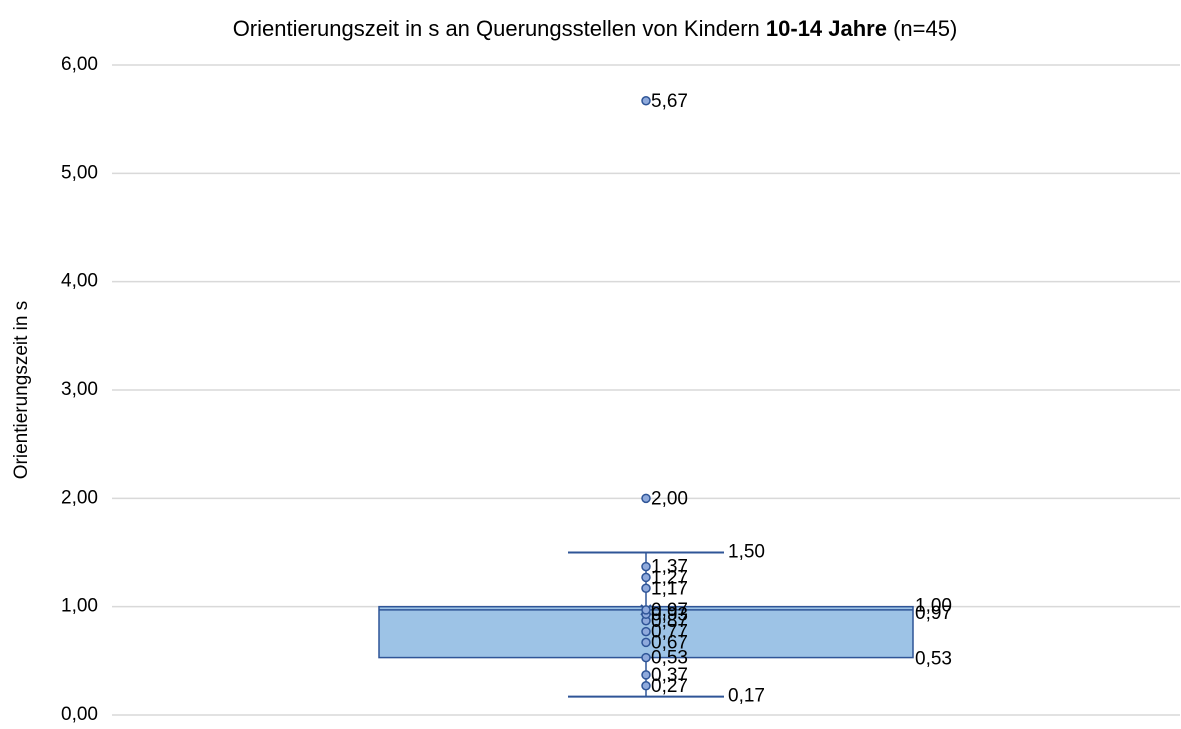 The width and height of the screenshot is (1181, 729). I want to click on y-tick-label: 2,00, so click(79, 497).